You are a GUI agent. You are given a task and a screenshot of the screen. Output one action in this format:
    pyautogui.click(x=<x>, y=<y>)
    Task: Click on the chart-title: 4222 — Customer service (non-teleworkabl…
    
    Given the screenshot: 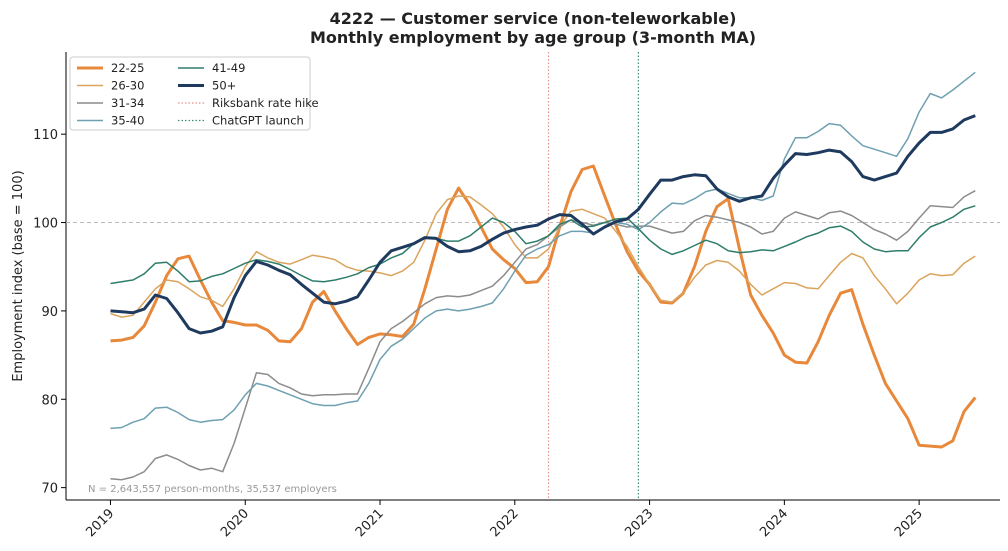 What is the action you would take?
    pyautogui.click(x=533, y=18)
    